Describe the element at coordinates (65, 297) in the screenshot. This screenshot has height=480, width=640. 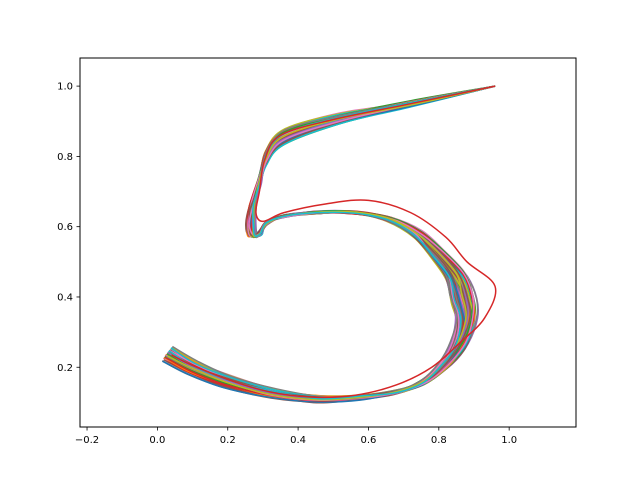
I see `y-tick-label: 0.4` at that location.